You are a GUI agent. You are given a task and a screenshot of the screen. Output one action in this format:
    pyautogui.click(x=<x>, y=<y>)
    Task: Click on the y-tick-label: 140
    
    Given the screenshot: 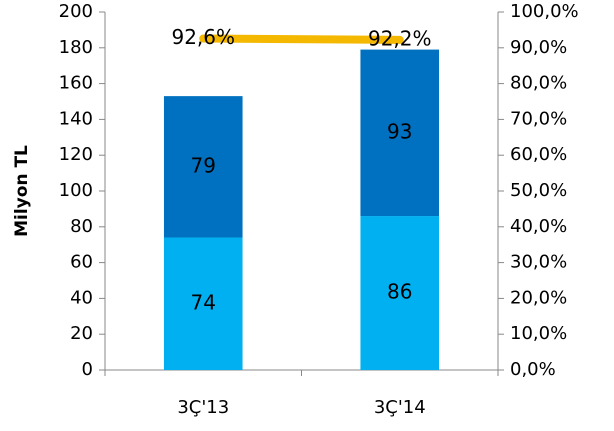 What is the action you would take?
    pyautogui.click(x=76, y=118)
    